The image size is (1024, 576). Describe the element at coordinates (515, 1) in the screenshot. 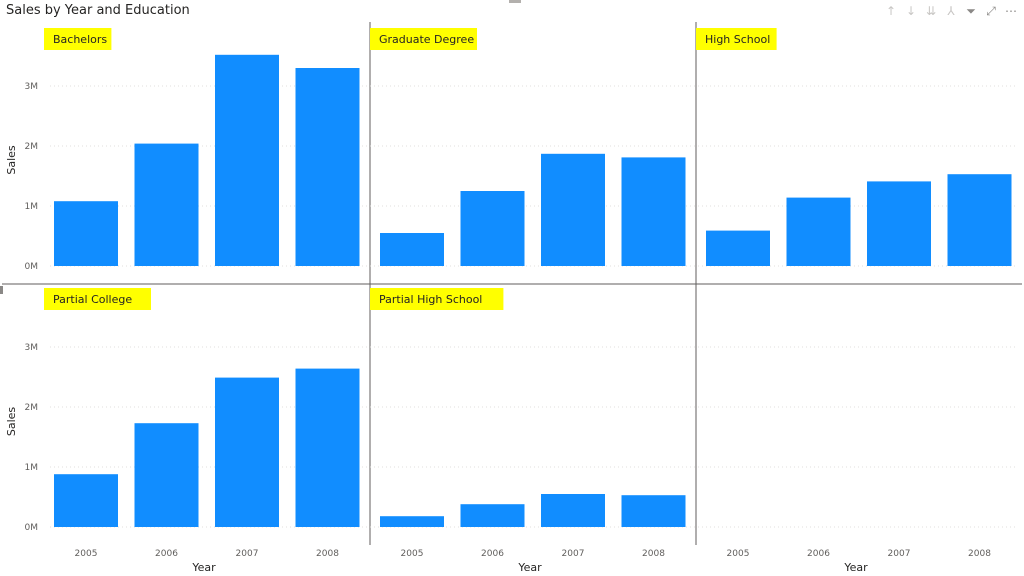

I see `drag-handle` at that location.